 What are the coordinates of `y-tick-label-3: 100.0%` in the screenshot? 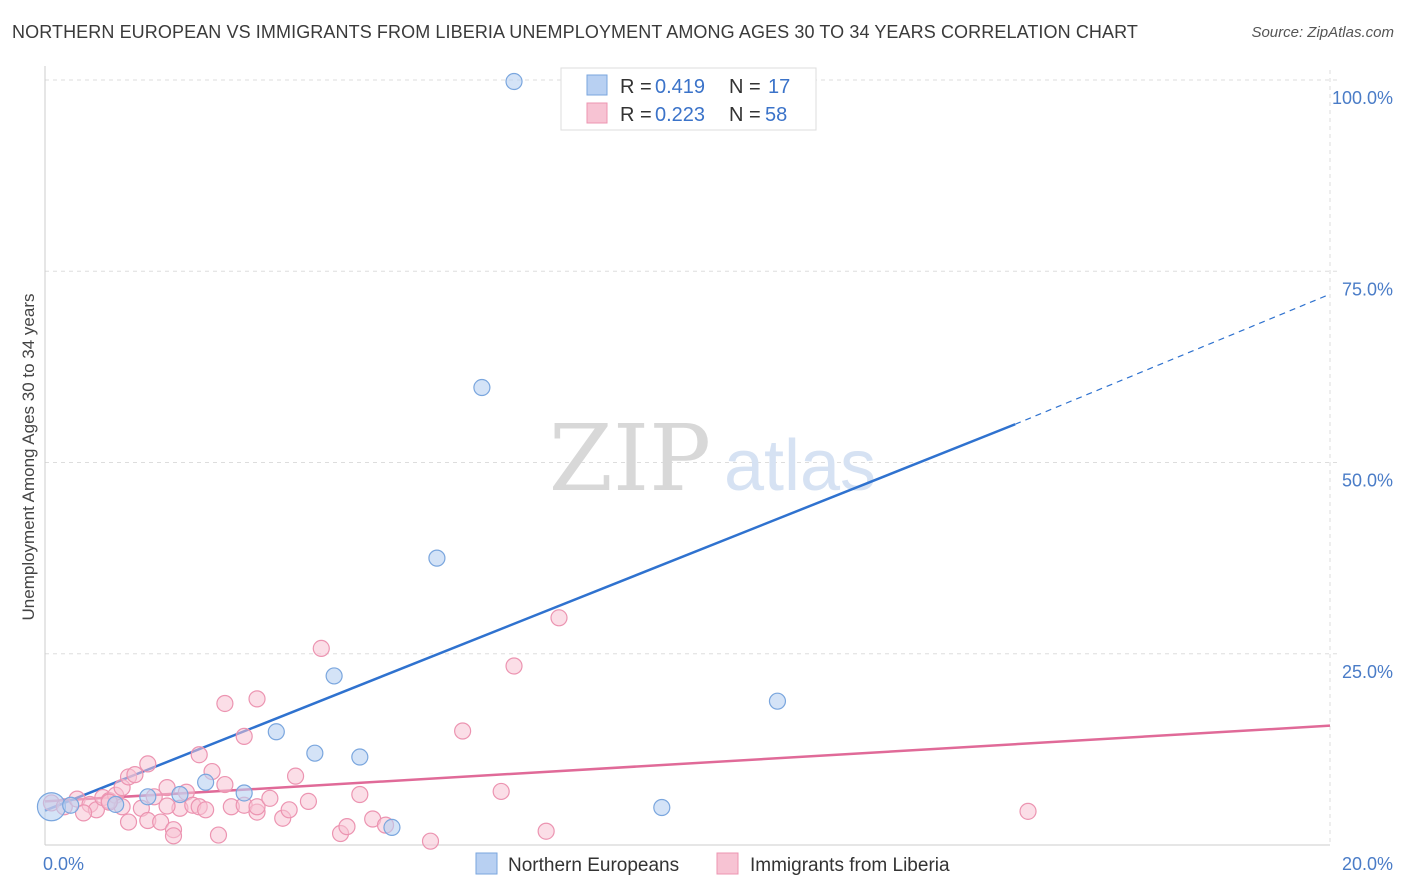 It's located at (1362, 98).